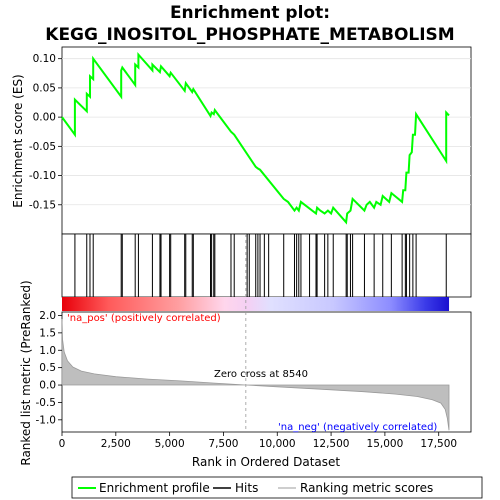  What do you see at coordinates (47, 316) in the screenshot?
I see `metric-y-tick-label: 2.0` at bounding box center [47, 316].